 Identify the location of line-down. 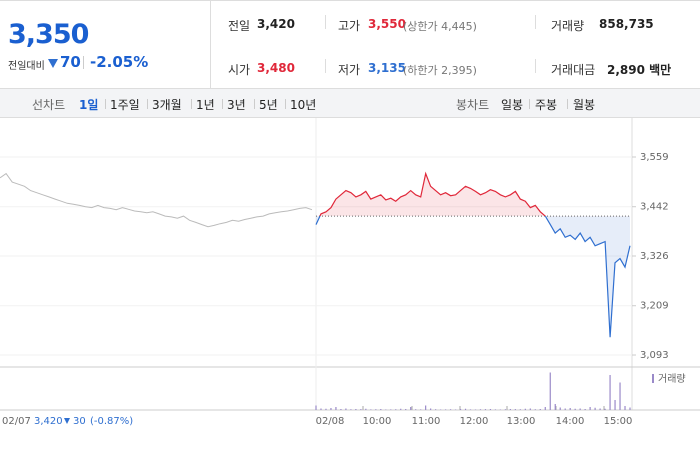
(473, 277).